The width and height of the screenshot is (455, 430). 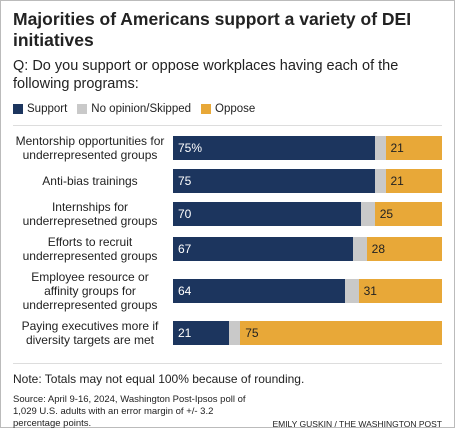 What do you see at coordinates (386, 214) in the screenshot?
I see `data-label: 25` at bounding box center [386, 214].